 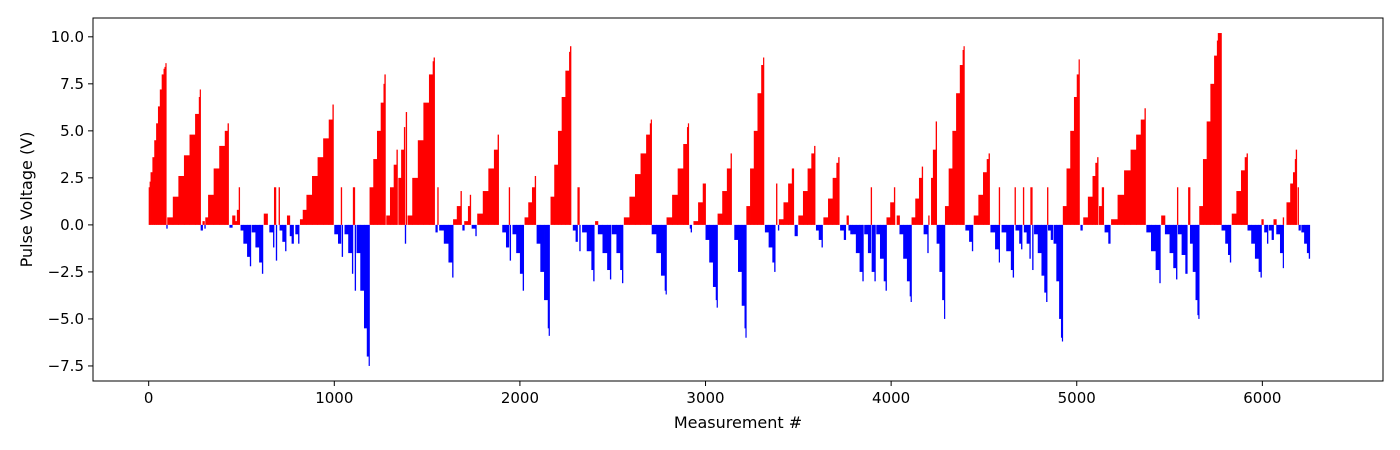 What do you see at coordinates (72, 84) in the screenshot?
I see `y-tick-label: 7.5` at bounding box center [72, 84].